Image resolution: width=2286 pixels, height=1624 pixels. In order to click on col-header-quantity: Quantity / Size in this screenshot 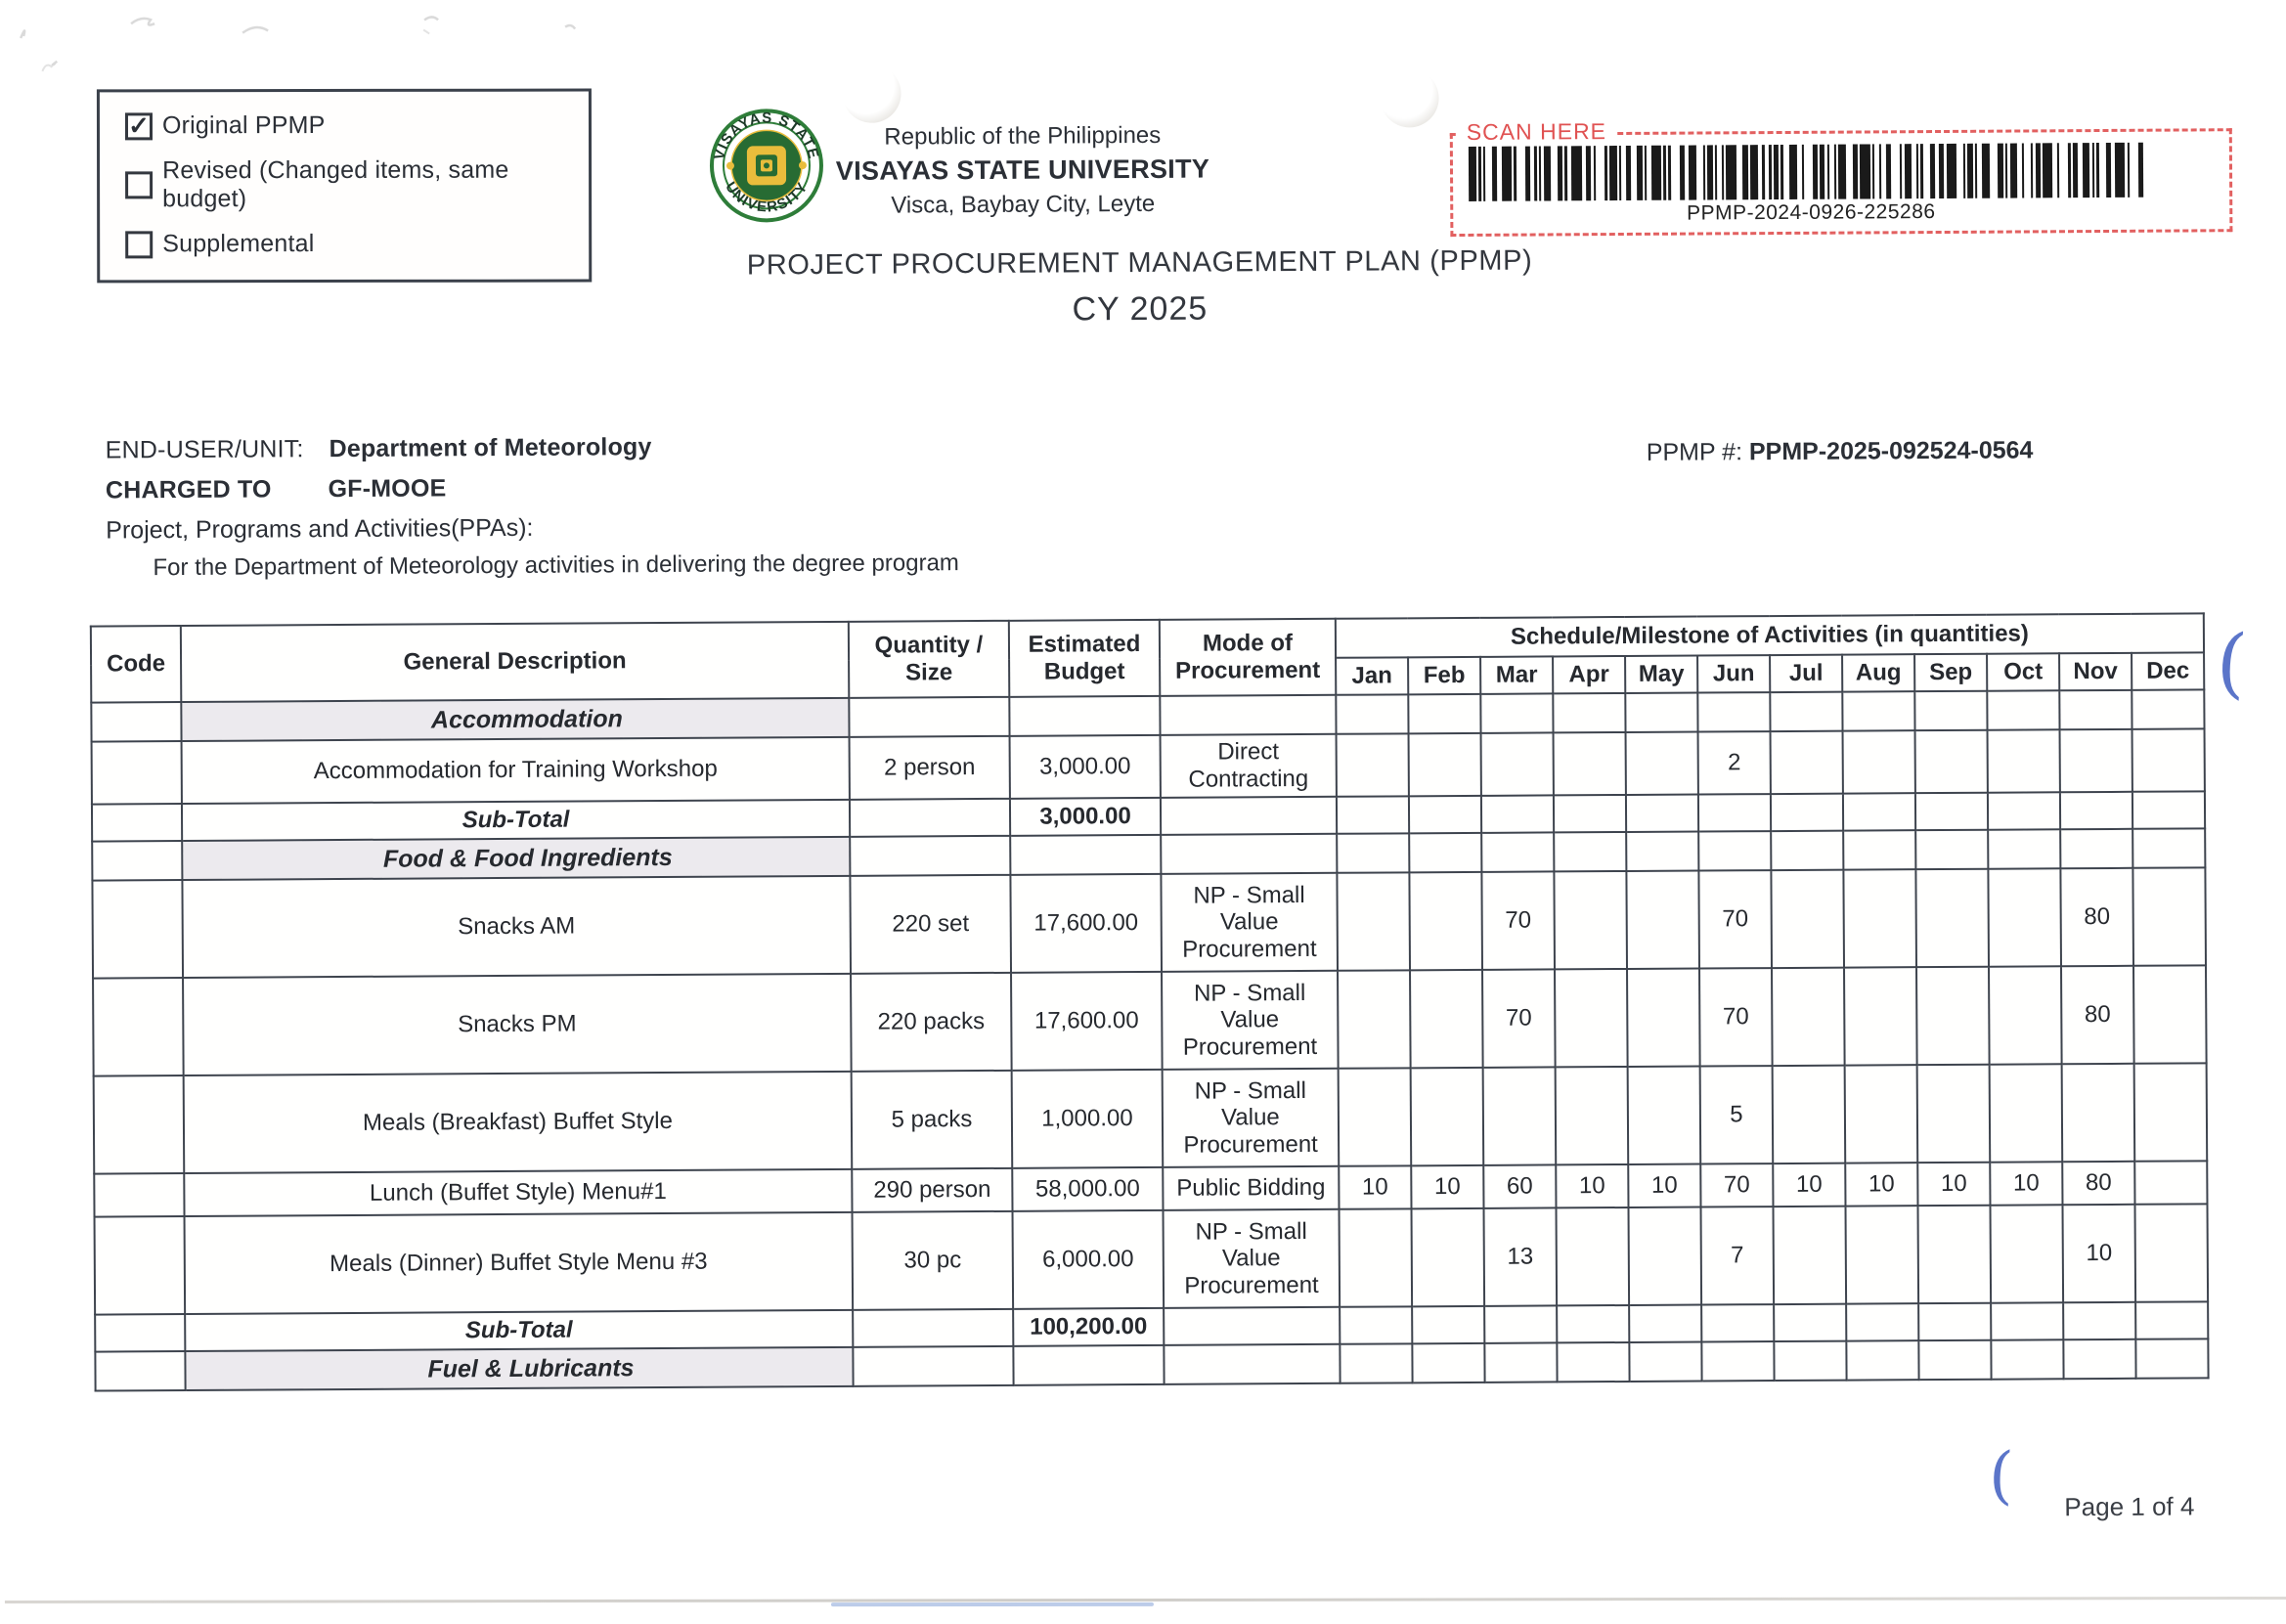, I will do `click(929, 659)`.